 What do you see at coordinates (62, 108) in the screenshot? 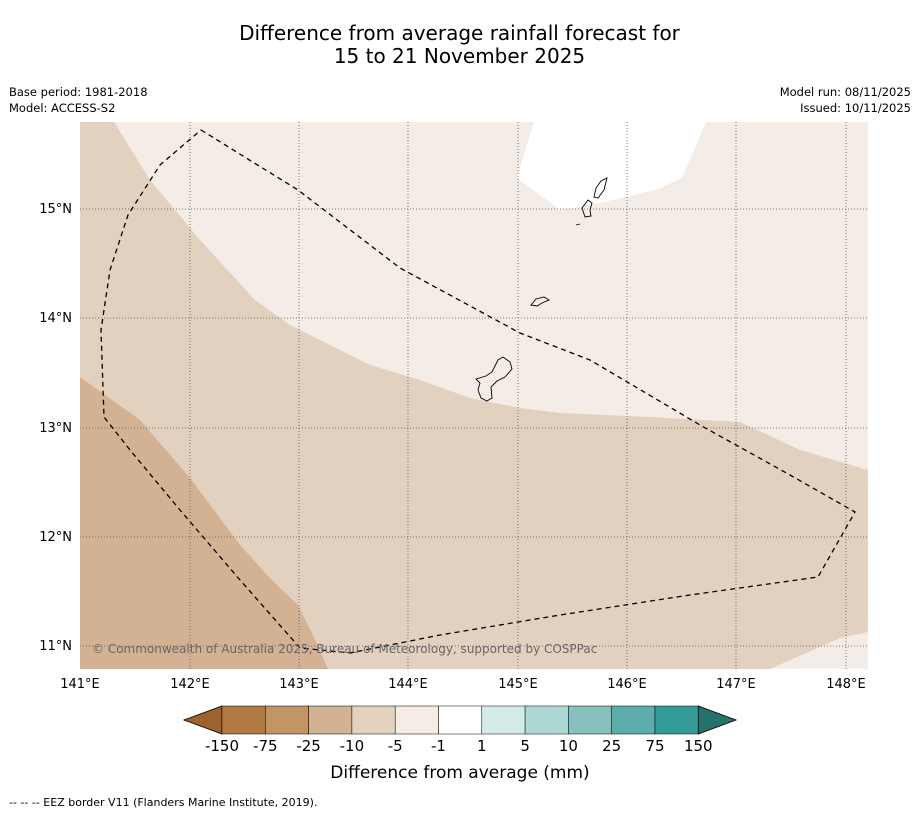
I see `model-name: Model: ACCESS-S2` at bounding box center [62, 108].